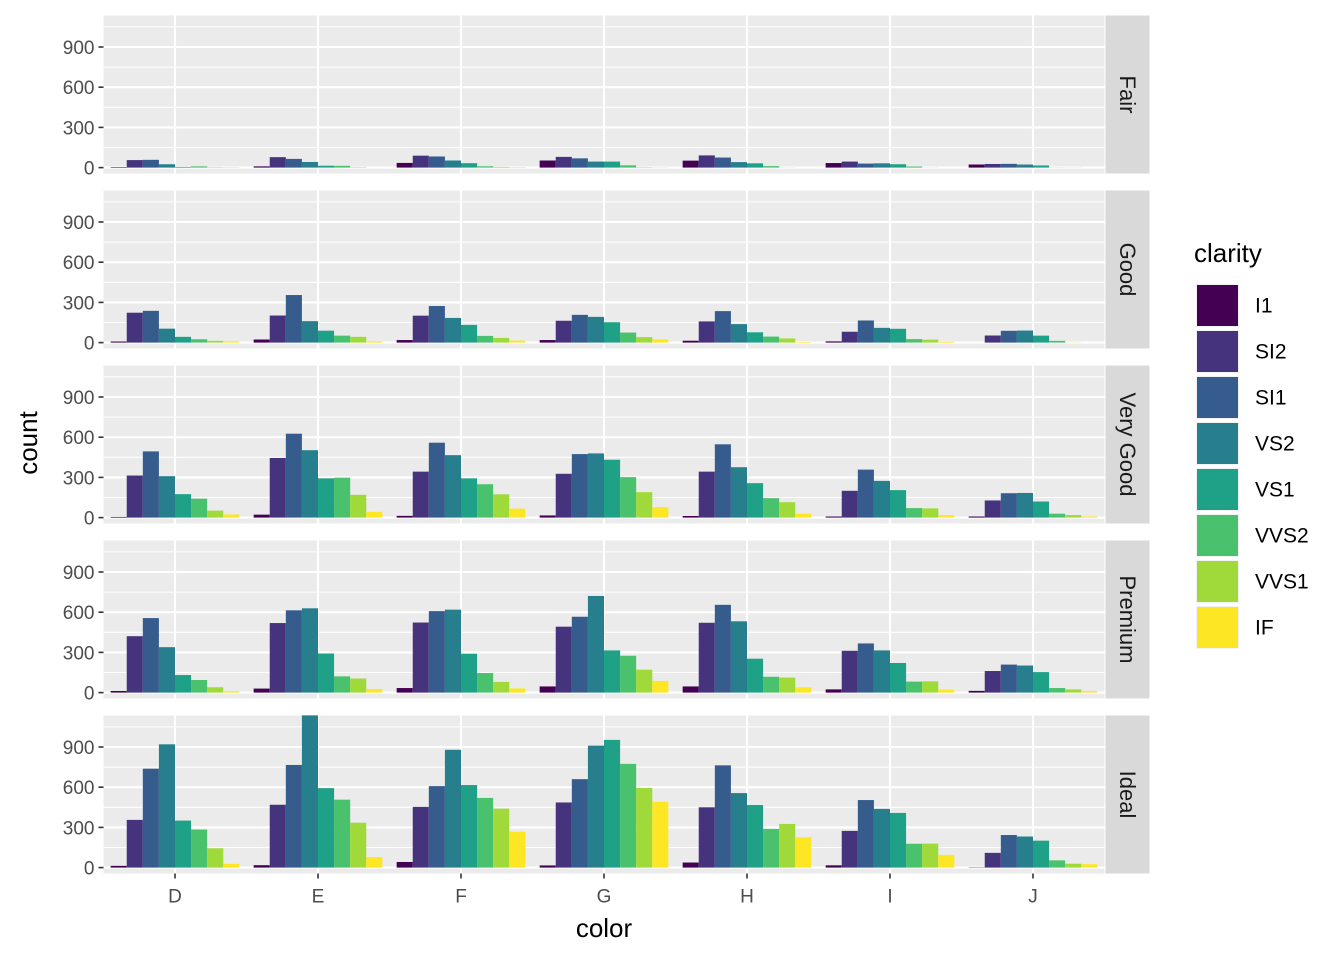 The image size is (1344, 960). Describe the element at coordinates (865, 834) in the screenshot. I see `bar-si1-i` at that location.